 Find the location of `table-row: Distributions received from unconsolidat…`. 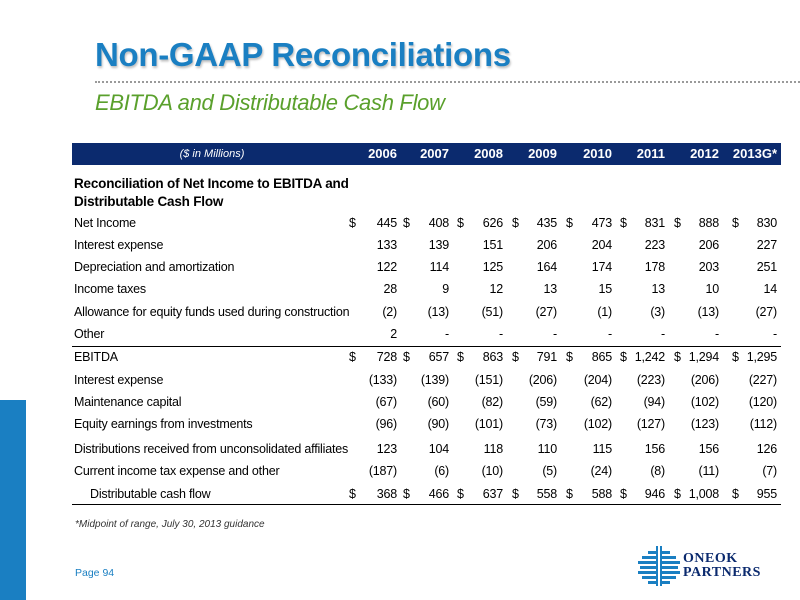

table-row: Distributions received from unconsolidat… is located at coordinates (426, 449).